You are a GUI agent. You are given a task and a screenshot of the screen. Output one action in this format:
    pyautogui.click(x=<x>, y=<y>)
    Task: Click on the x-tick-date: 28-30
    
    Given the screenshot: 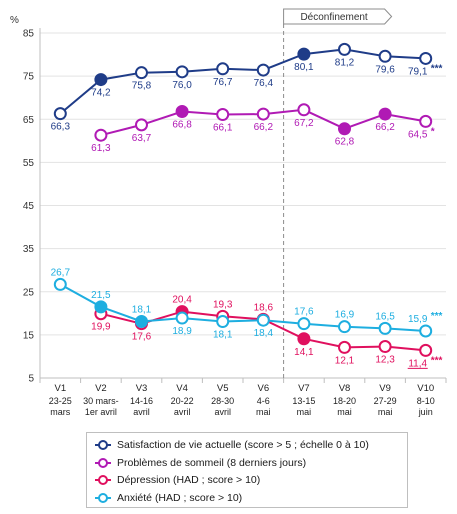 What is the action you would take?
    pyautogui.click(x=222, y=401)
    